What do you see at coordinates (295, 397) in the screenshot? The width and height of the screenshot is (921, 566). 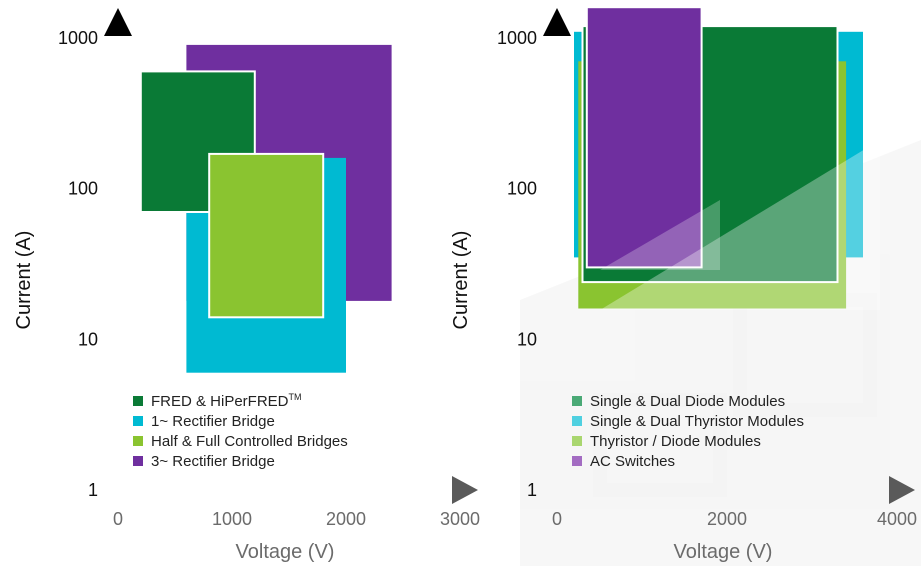 I see `legend-superscript: TM` at bounding box center [295, 397].